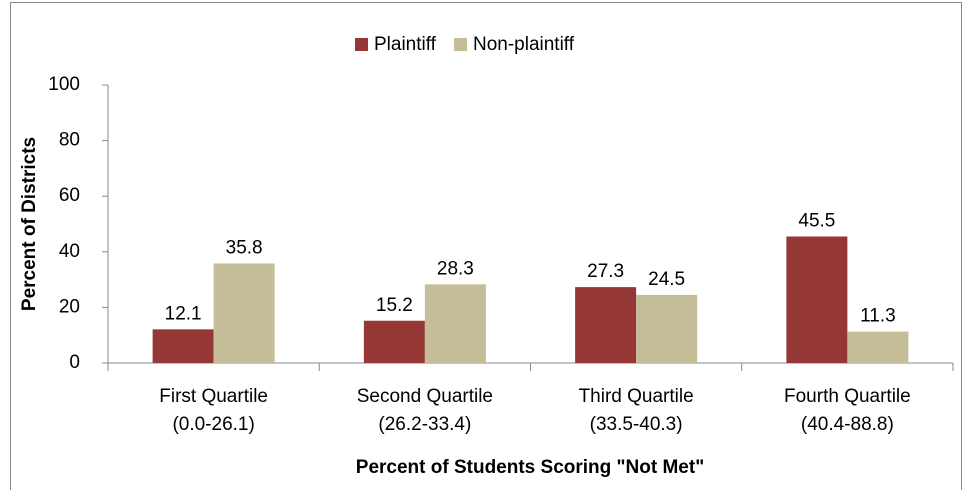  Describe the element at coordinates (183, 313) in the screenshot. I see `value-label: 12.1` at that location.